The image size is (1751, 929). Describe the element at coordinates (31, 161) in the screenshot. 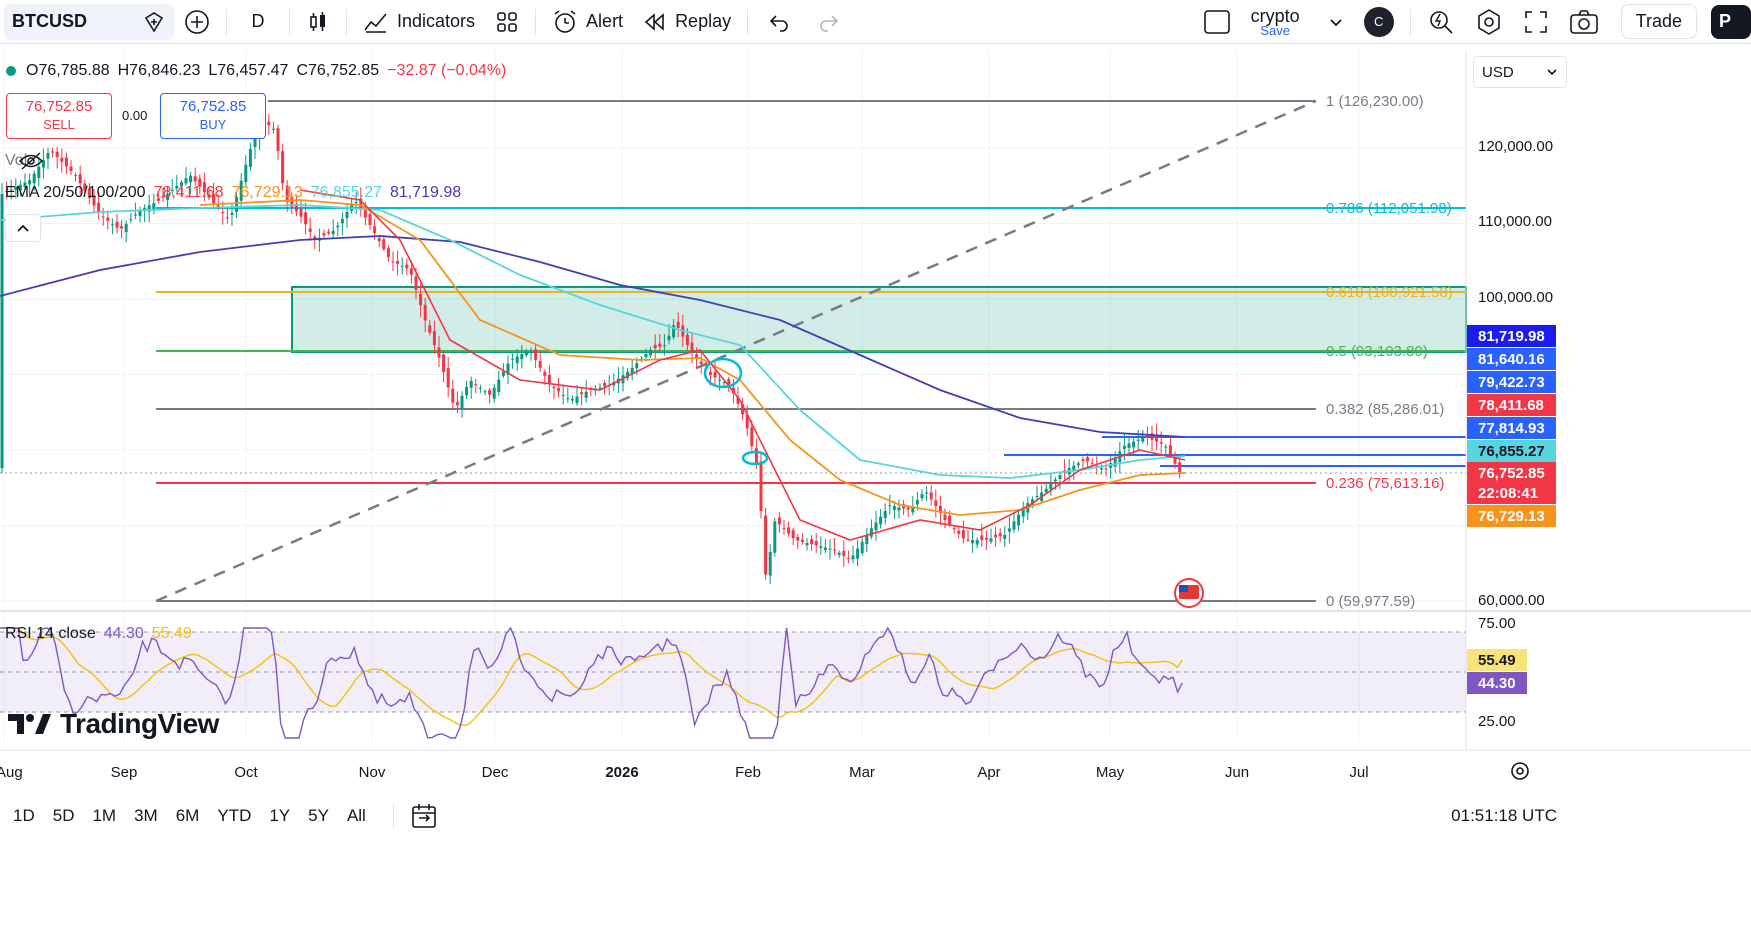

I see `eye-hidden-icon` at that location.